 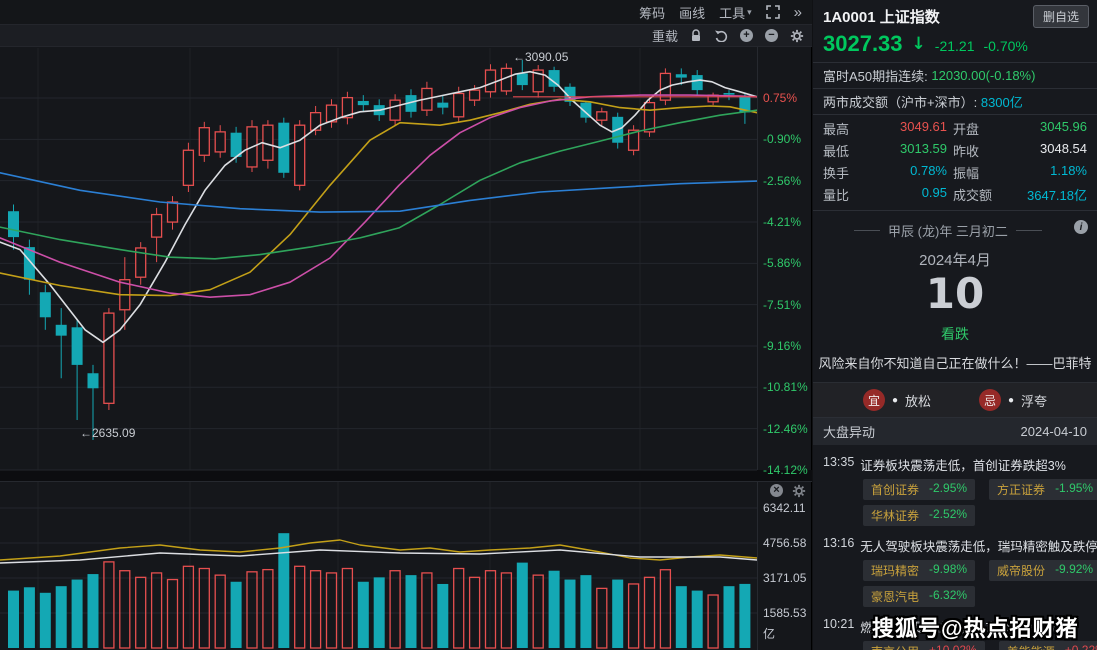 I want to click on volume-pane-tools: ×, so click(x=788, y=491).